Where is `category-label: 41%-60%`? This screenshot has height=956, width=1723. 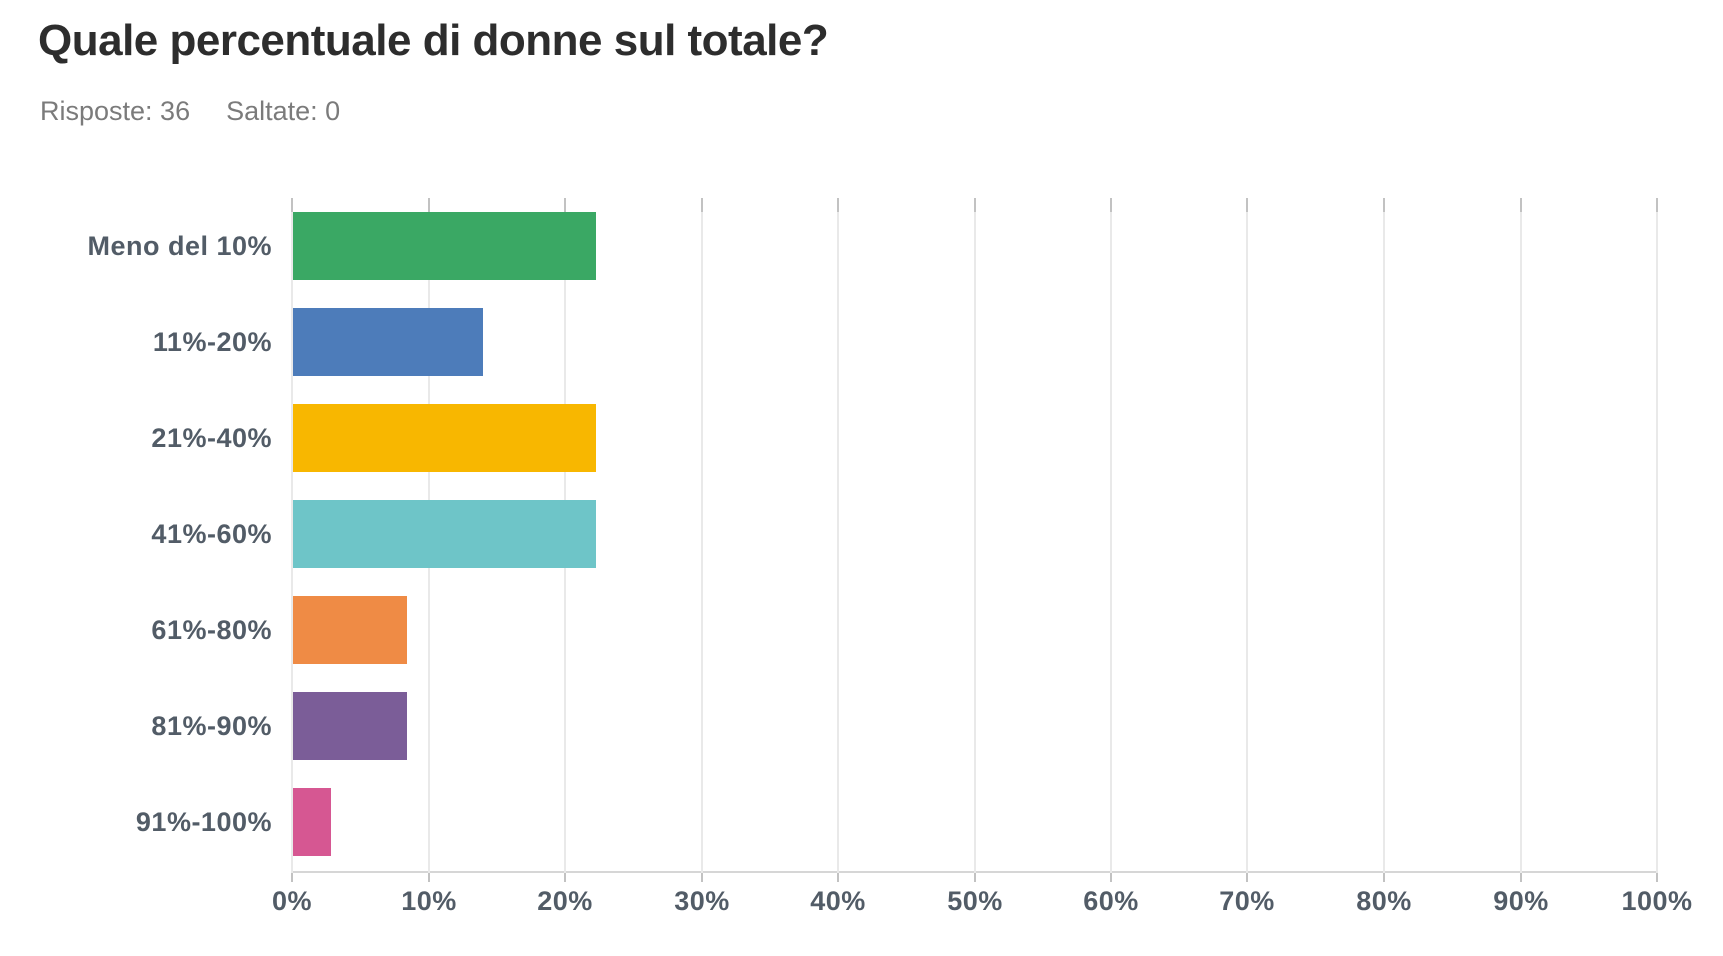 category-label: 41%-60% is located at coordinates (211, 534).